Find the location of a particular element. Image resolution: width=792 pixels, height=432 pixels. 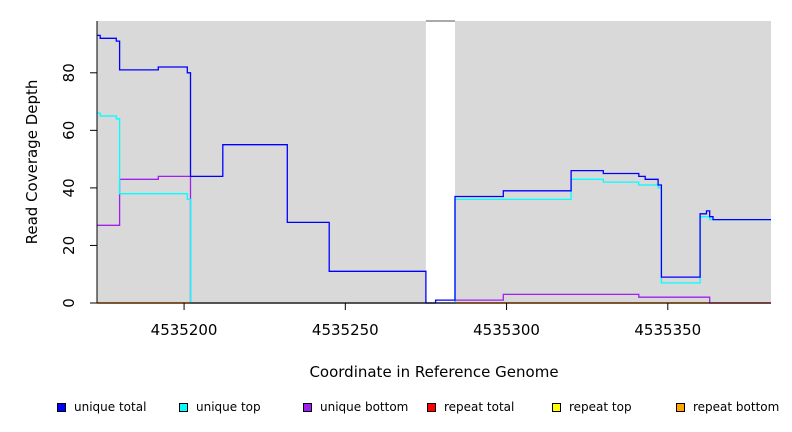

y-tick-label: 60 is located at coordinates (69, 130).